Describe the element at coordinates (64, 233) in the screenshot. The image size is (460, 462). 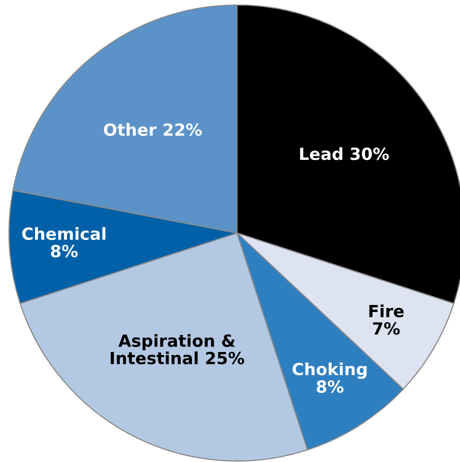
I see `slice-label: Chemical` at that location.